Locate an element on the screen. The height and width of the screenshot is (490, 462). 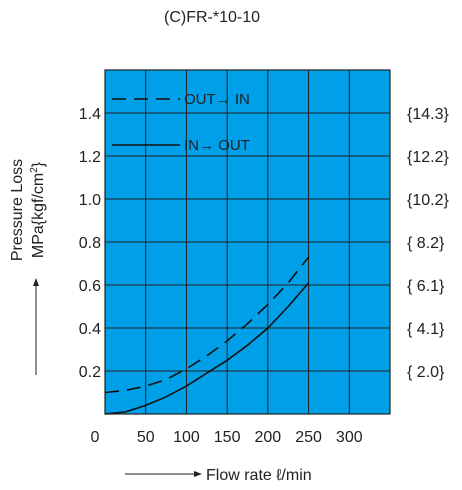
y-axis-unit-label: MPa{kgf/cm2} is located at coordinates (38, 209).